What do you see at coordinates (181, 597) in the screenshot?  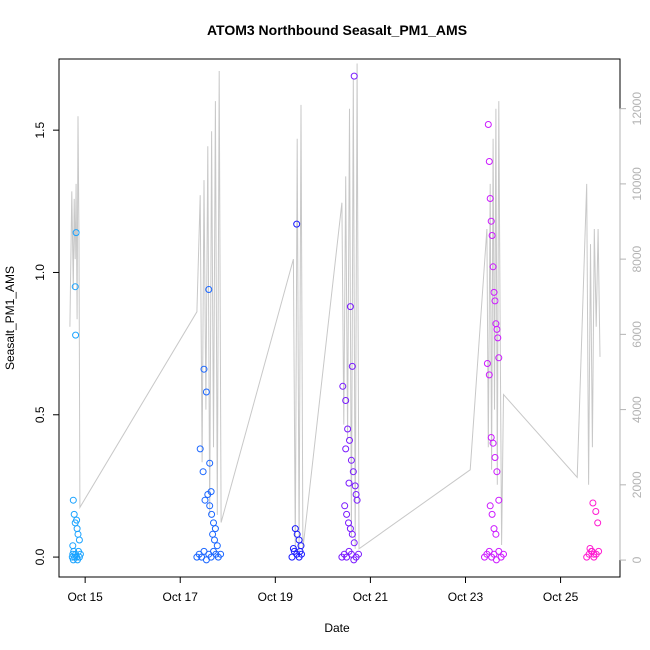 I see `x-tick-label: Oct 17` at bounding box center [181, 597].